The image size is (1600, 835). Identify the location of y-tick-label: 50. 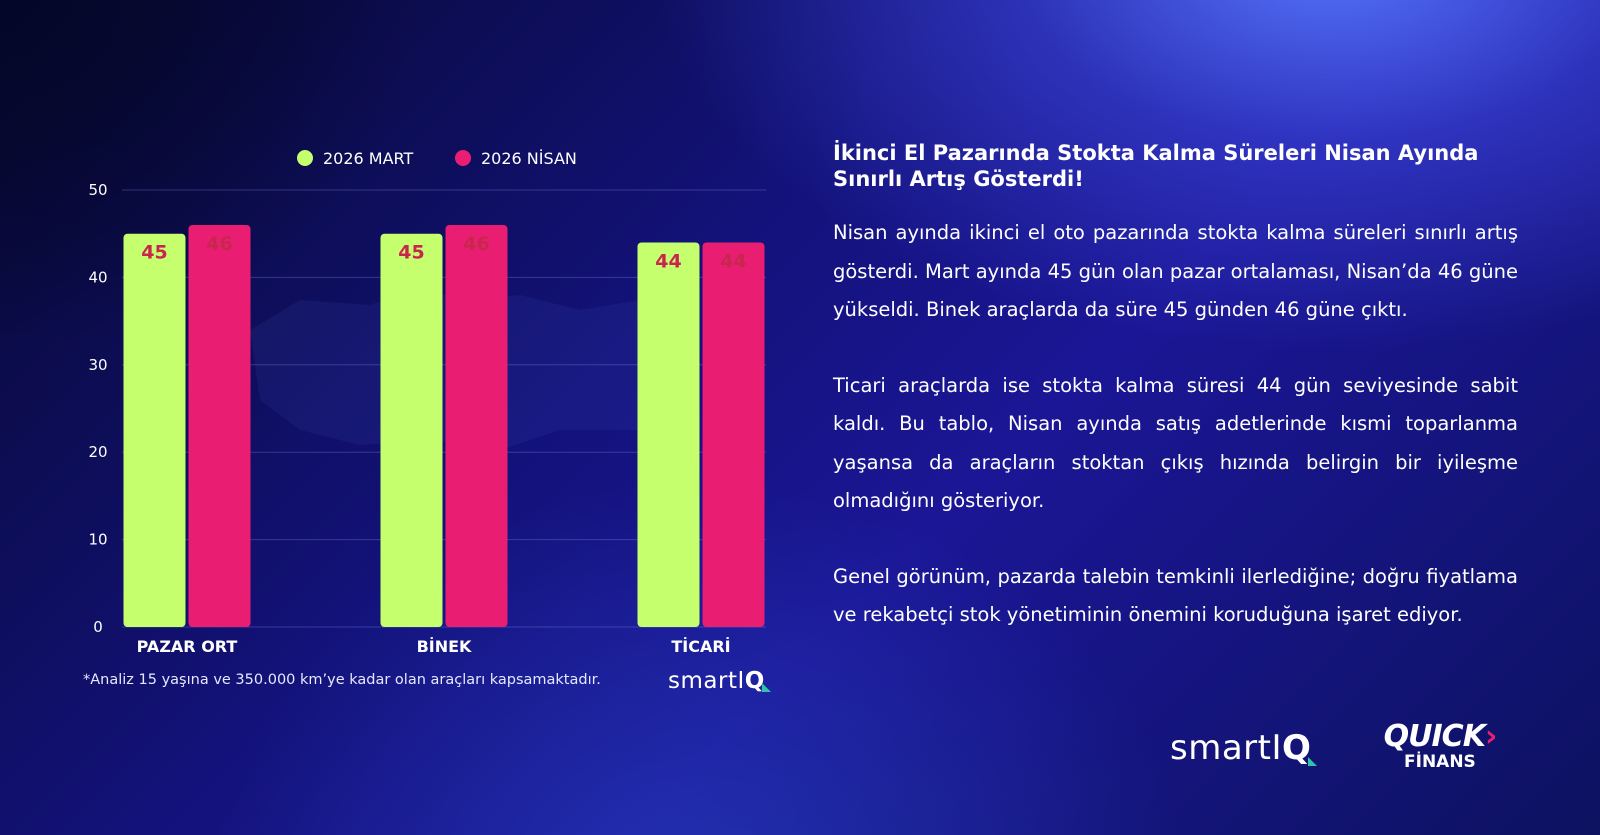
(97, 190).